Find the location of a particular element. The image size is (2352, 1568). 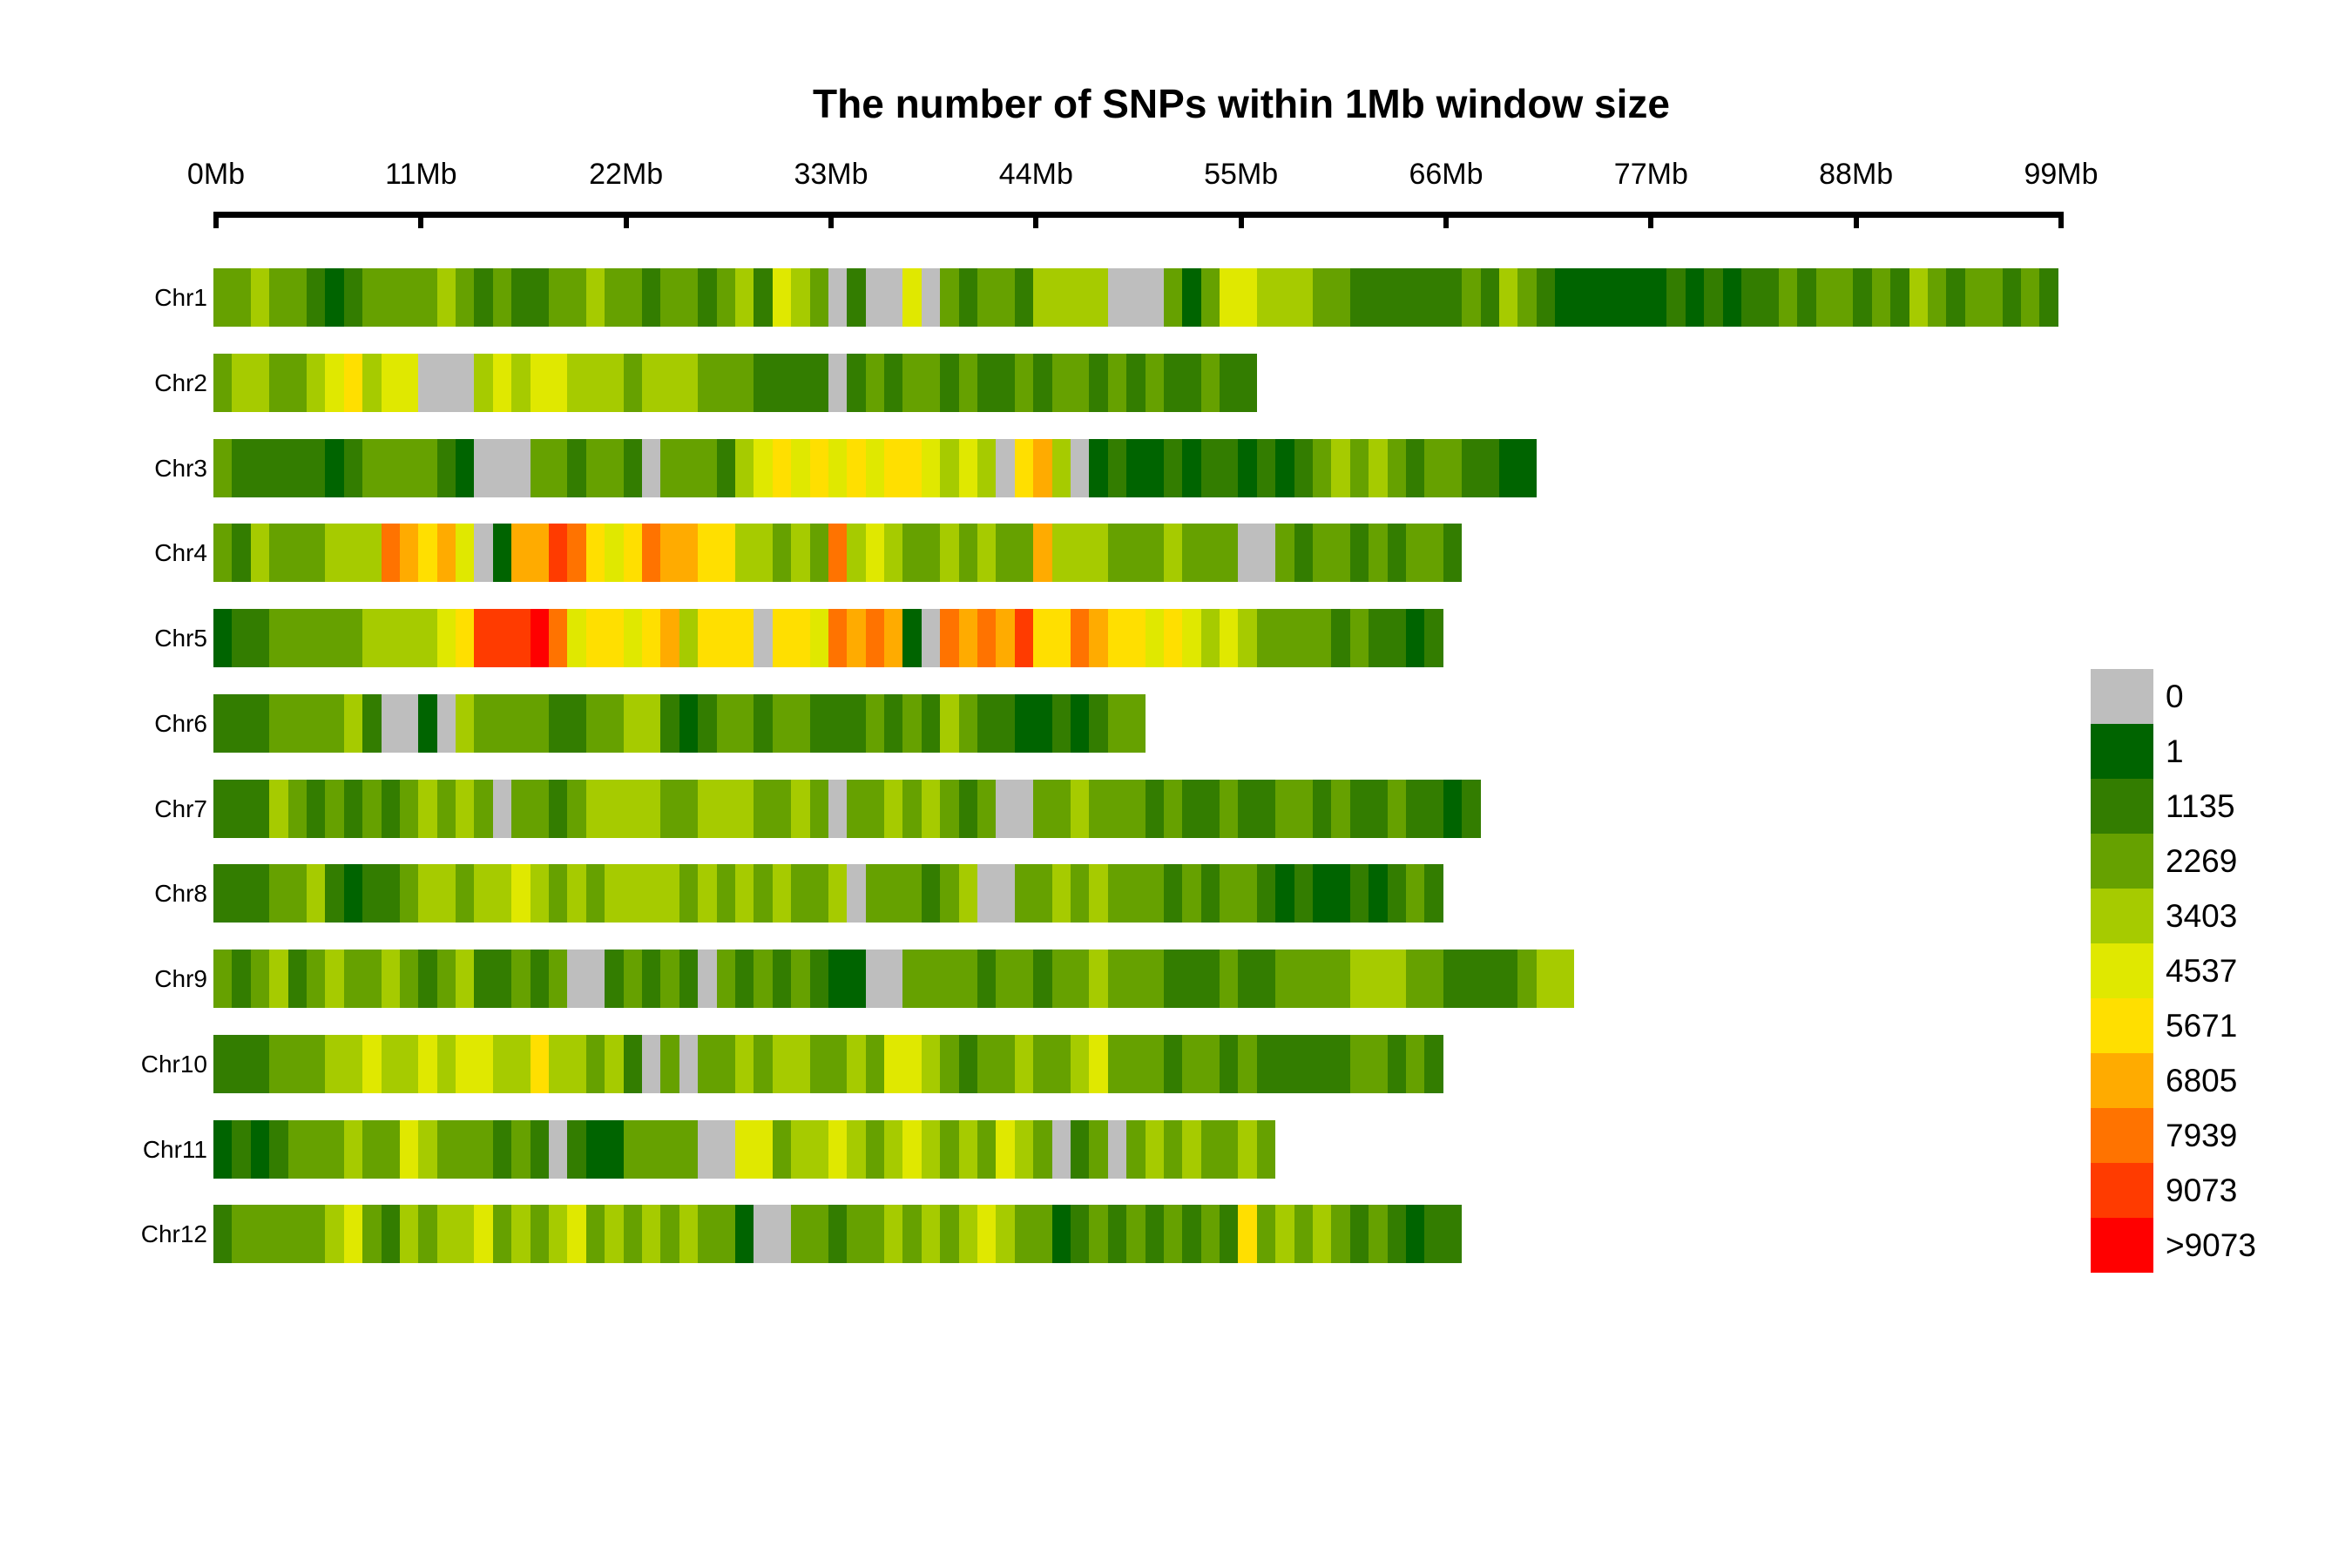

legend-label: 1135 is located at coordinates (2201, 805).